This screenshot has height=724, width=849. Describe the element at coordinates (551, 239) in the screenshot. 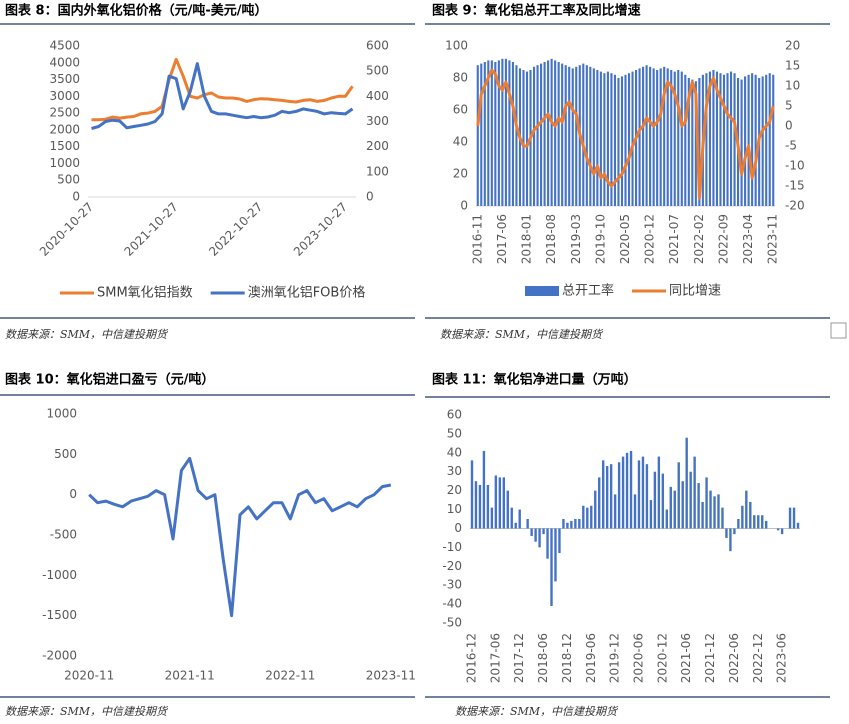

I see `x-tick-label: 2018-08` at that location.